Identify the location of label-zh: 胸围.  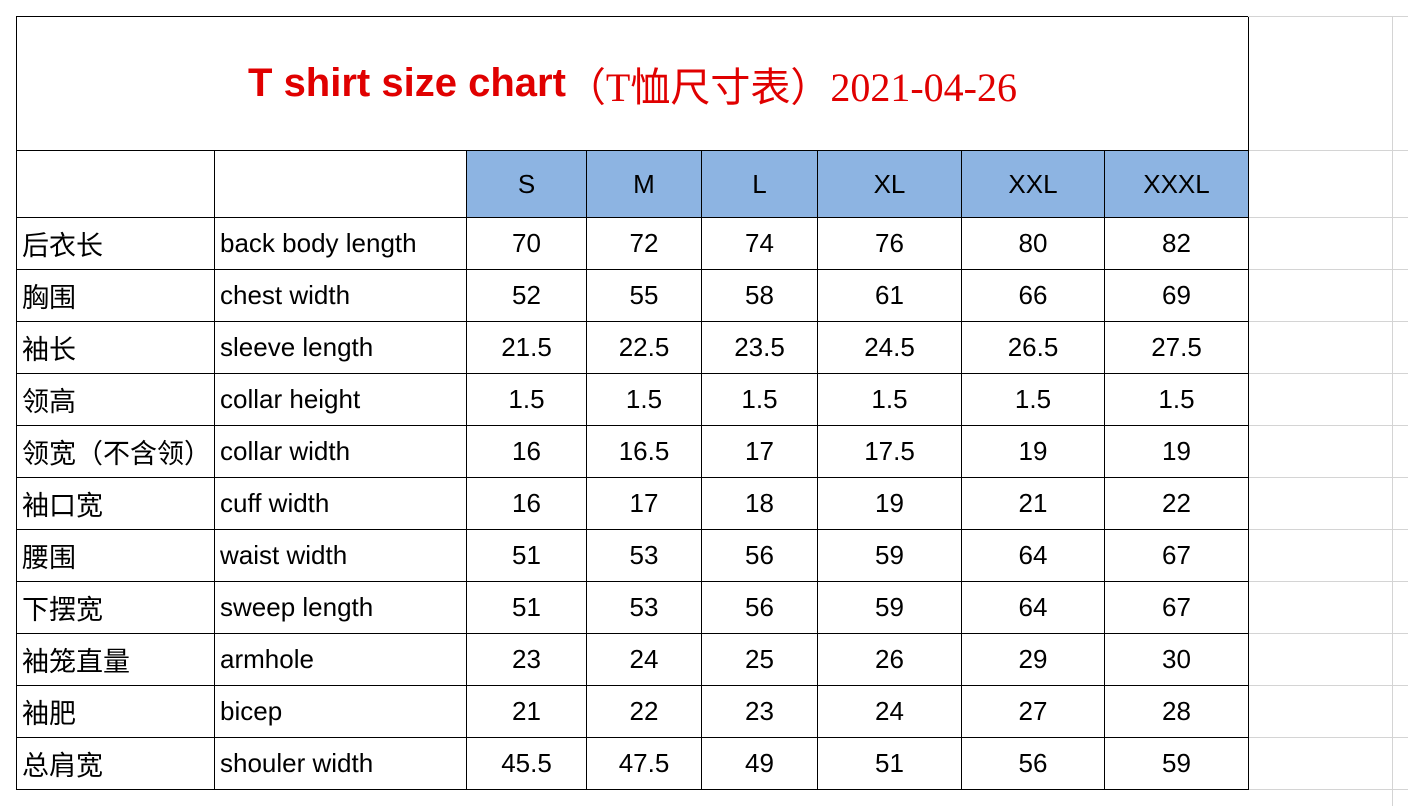
(115, 295).